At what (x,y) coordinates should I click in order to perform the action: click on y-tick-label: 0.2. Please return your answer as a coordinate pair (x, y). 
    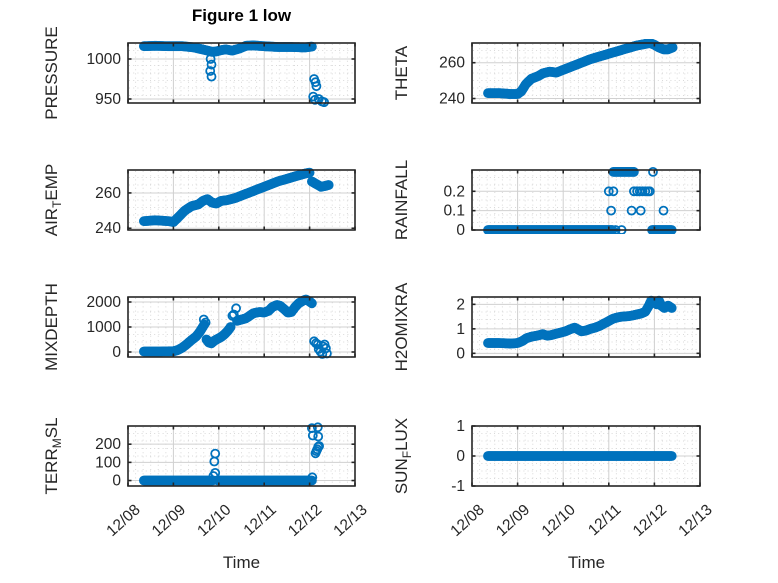
    Looking at the image, I should click on (454, 191).